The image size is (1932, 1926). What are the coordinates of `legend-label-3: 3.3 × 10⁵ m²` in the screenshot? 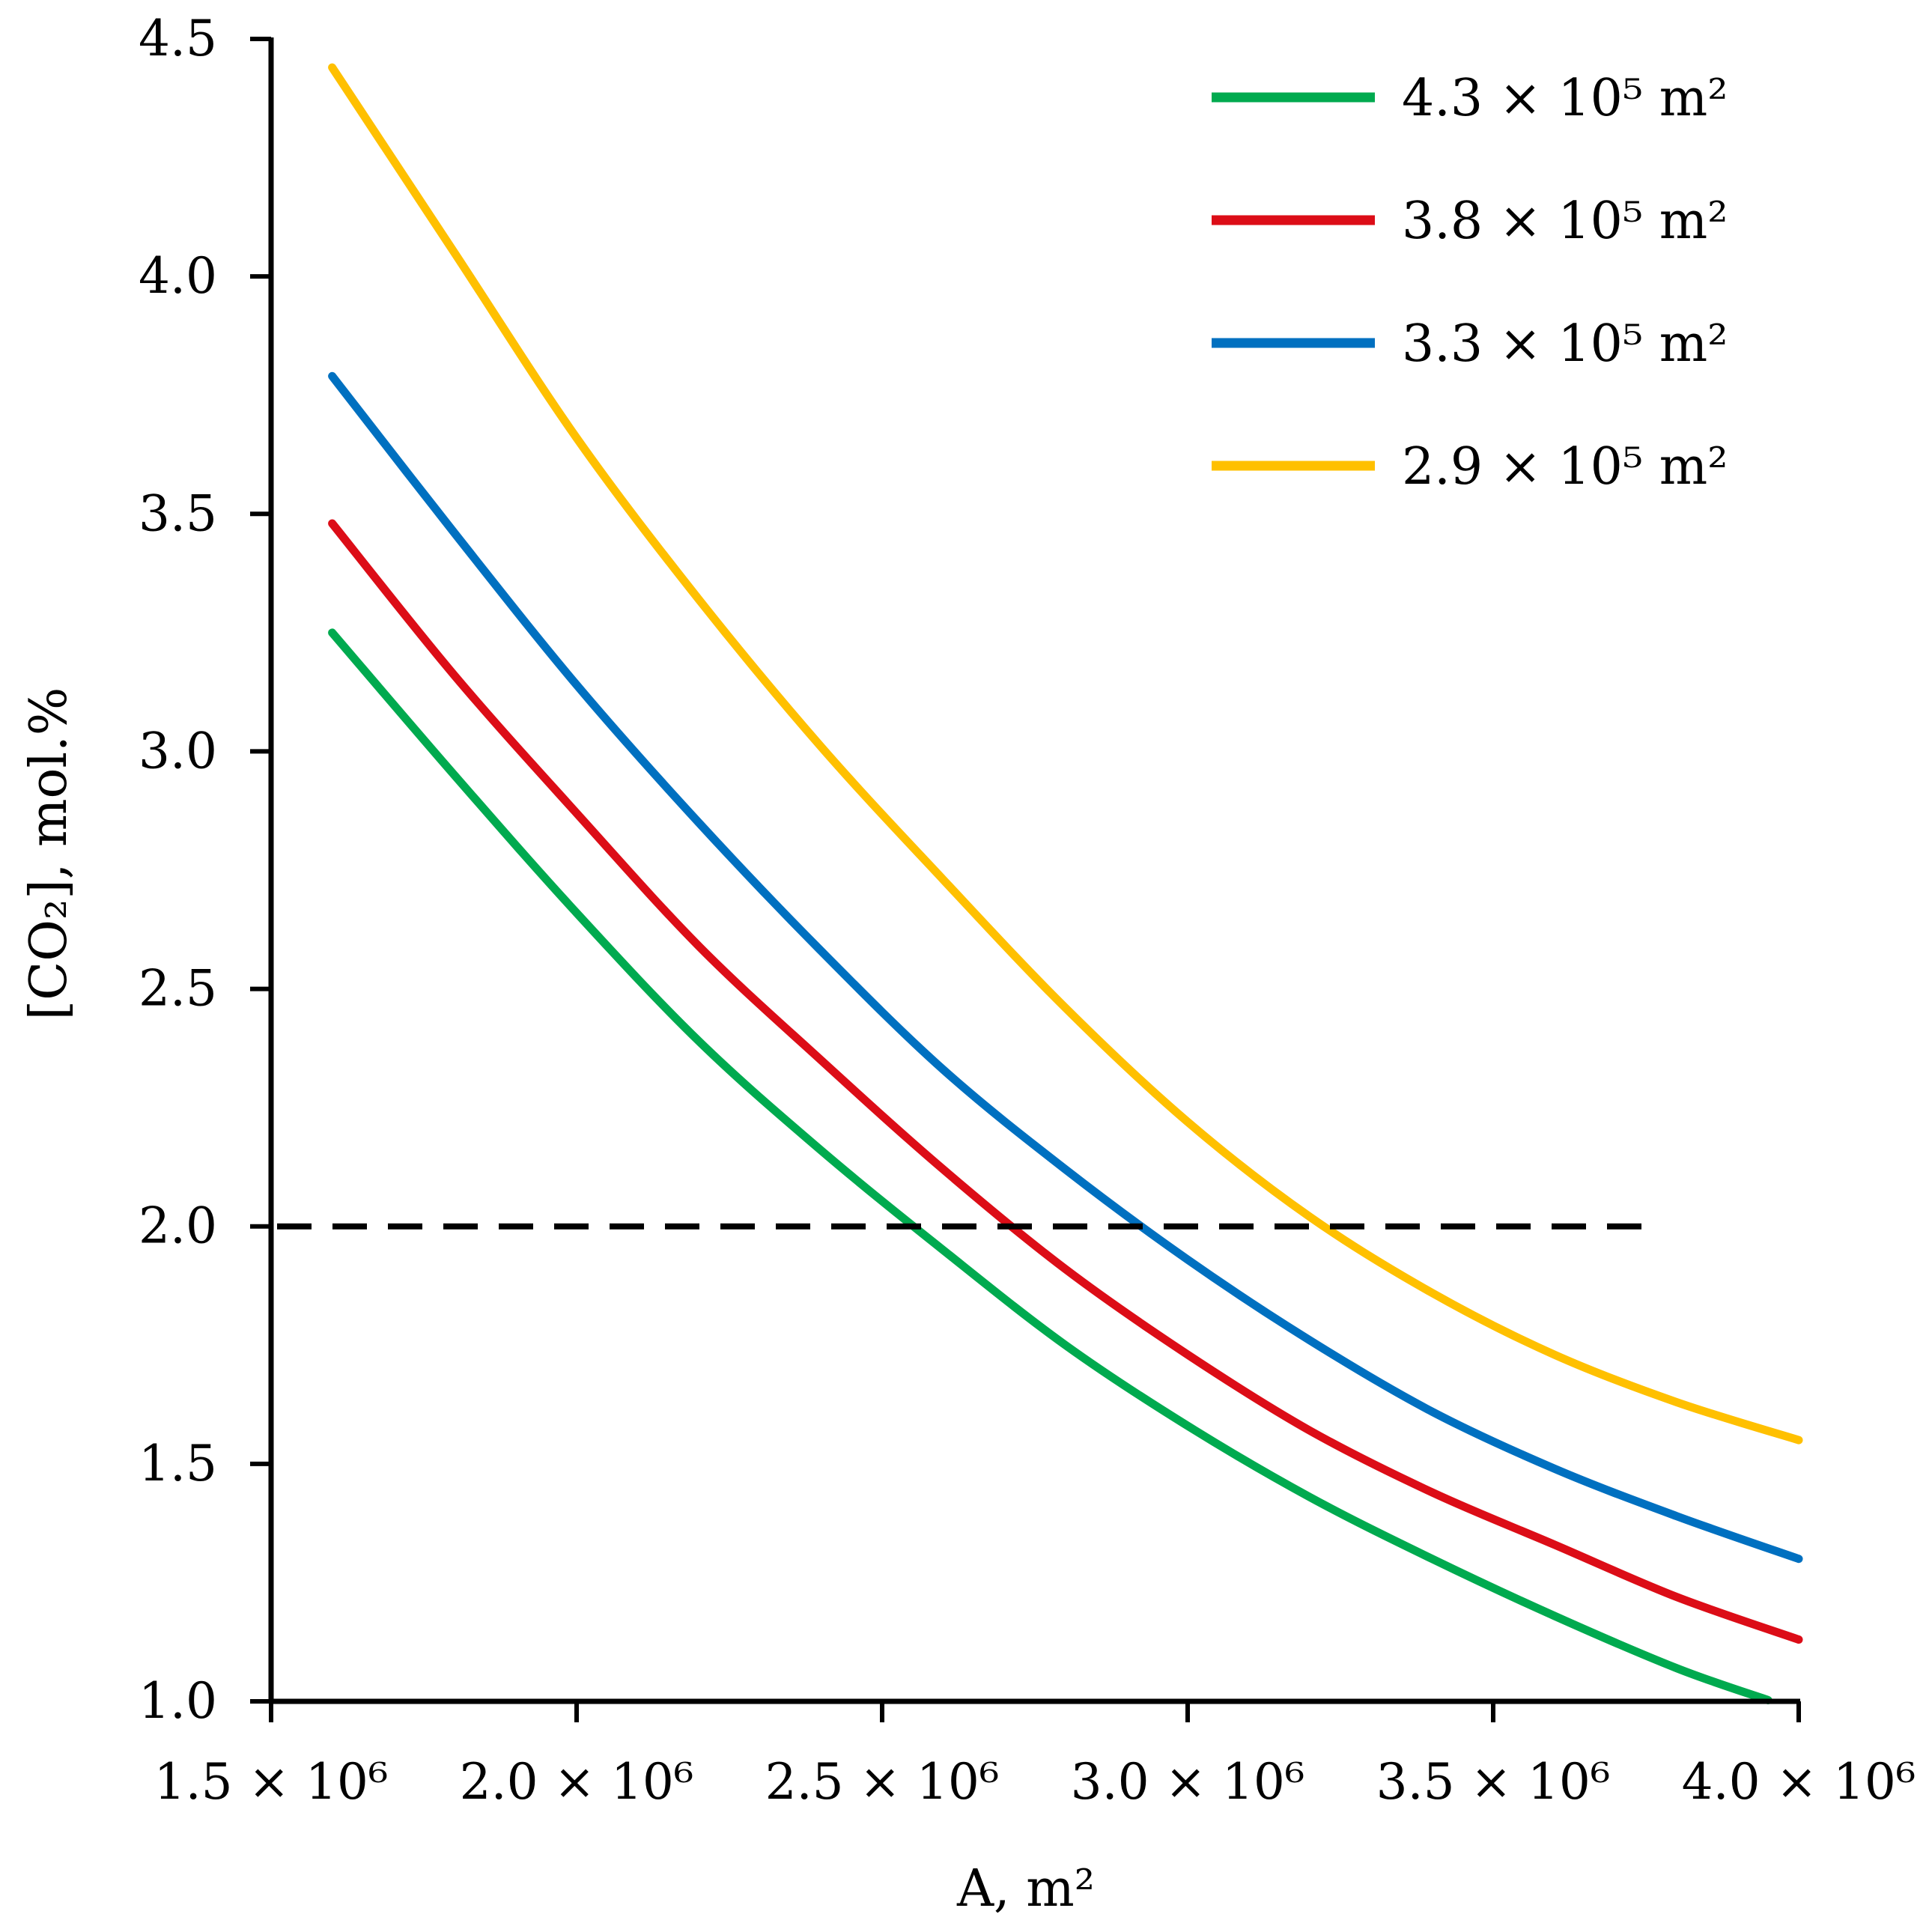 It's located at (1565, 344).